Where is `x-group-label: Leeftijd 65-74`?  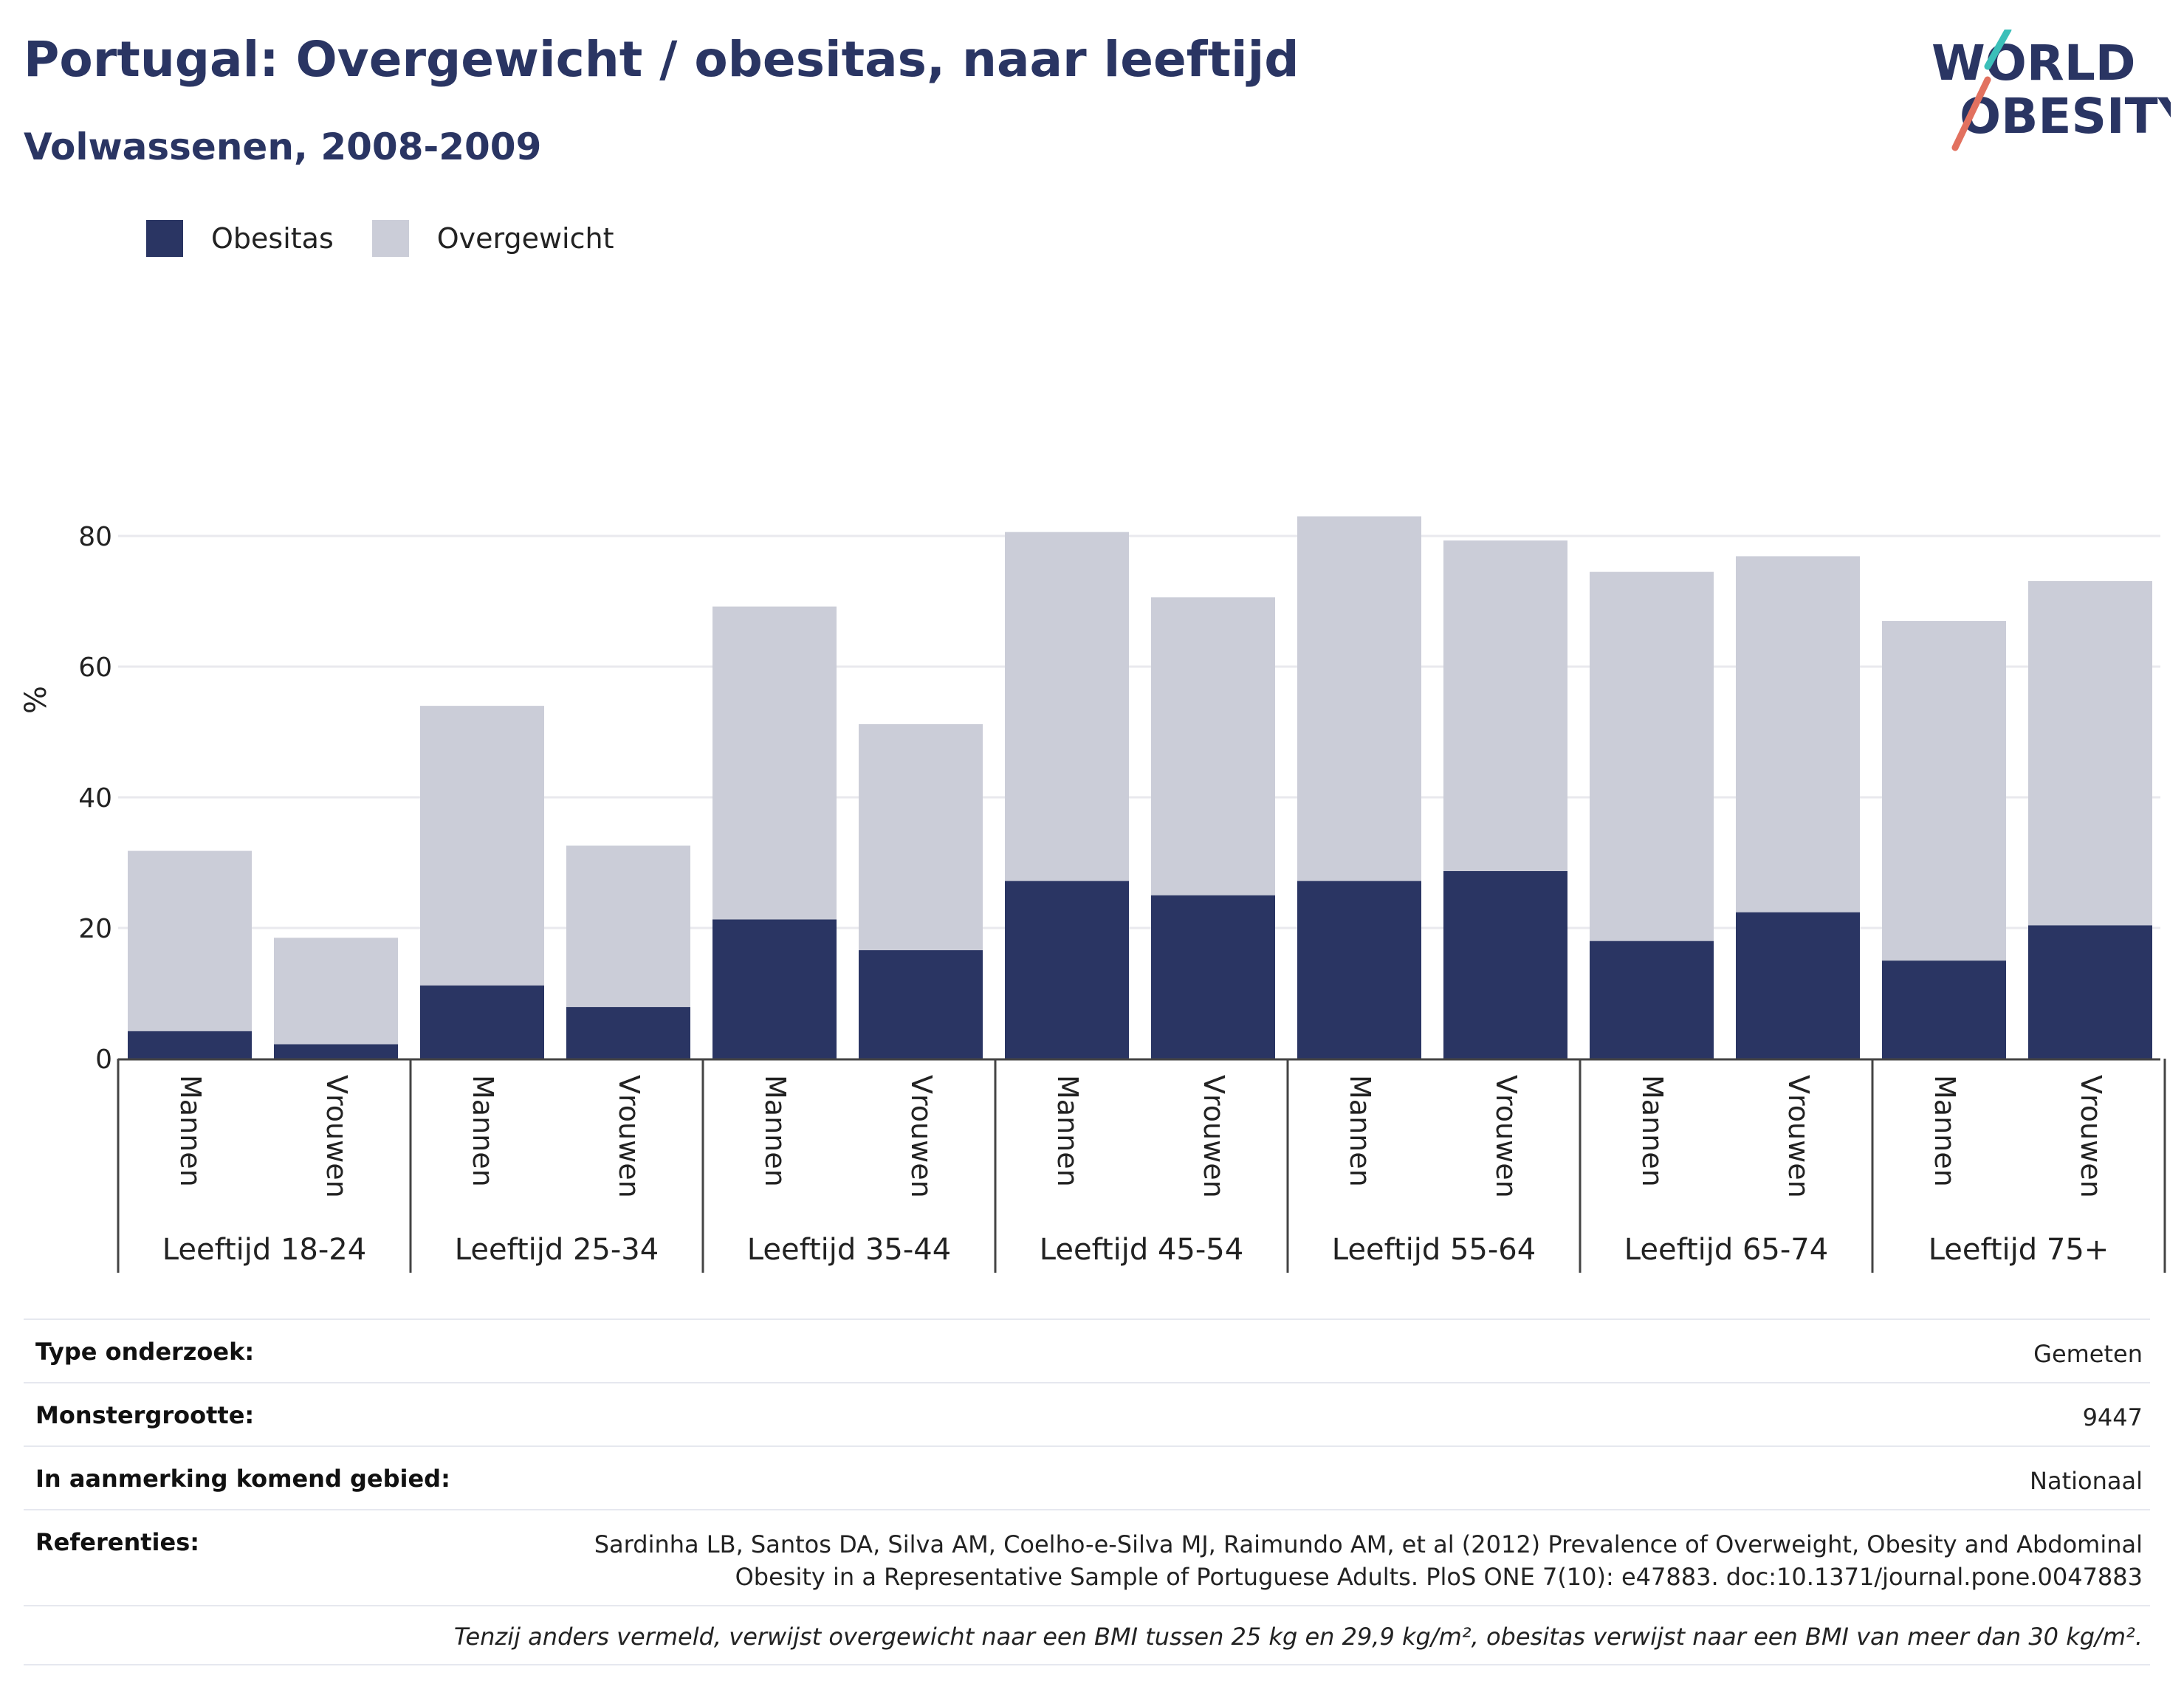
x-group-label: Leeftijd 65-74 is located at coordinates (1726, 1250).